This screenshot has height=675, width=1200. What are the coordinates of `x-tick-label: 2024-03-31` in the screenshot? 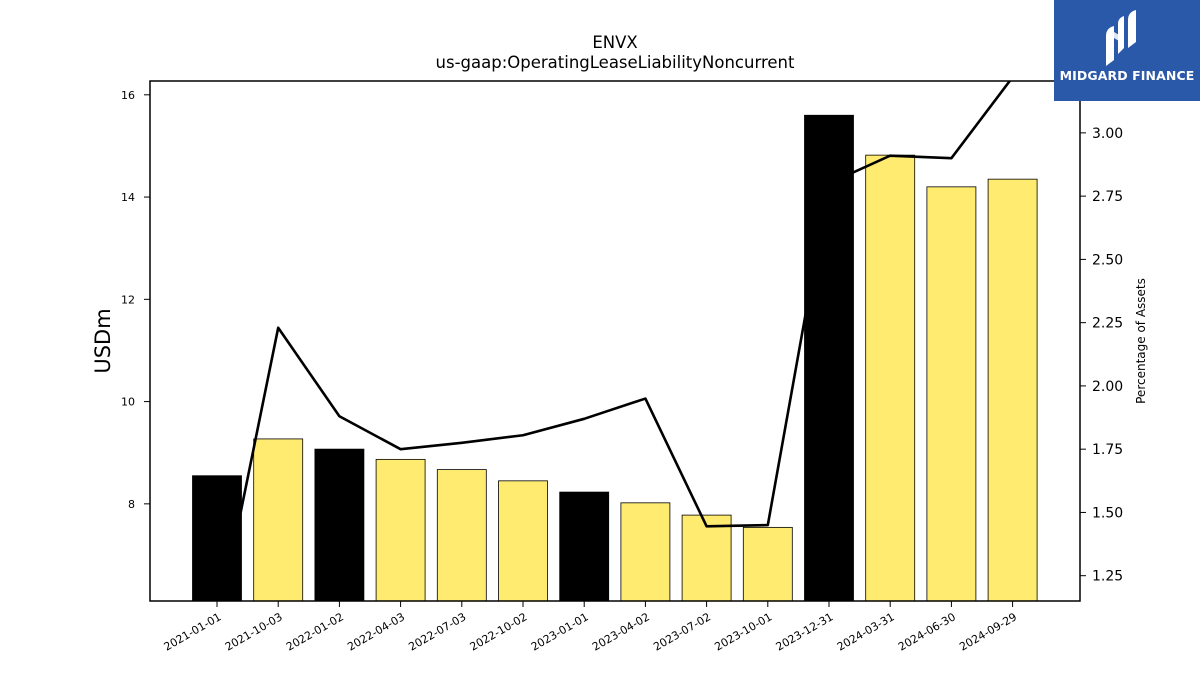 It's located at (866, 631).